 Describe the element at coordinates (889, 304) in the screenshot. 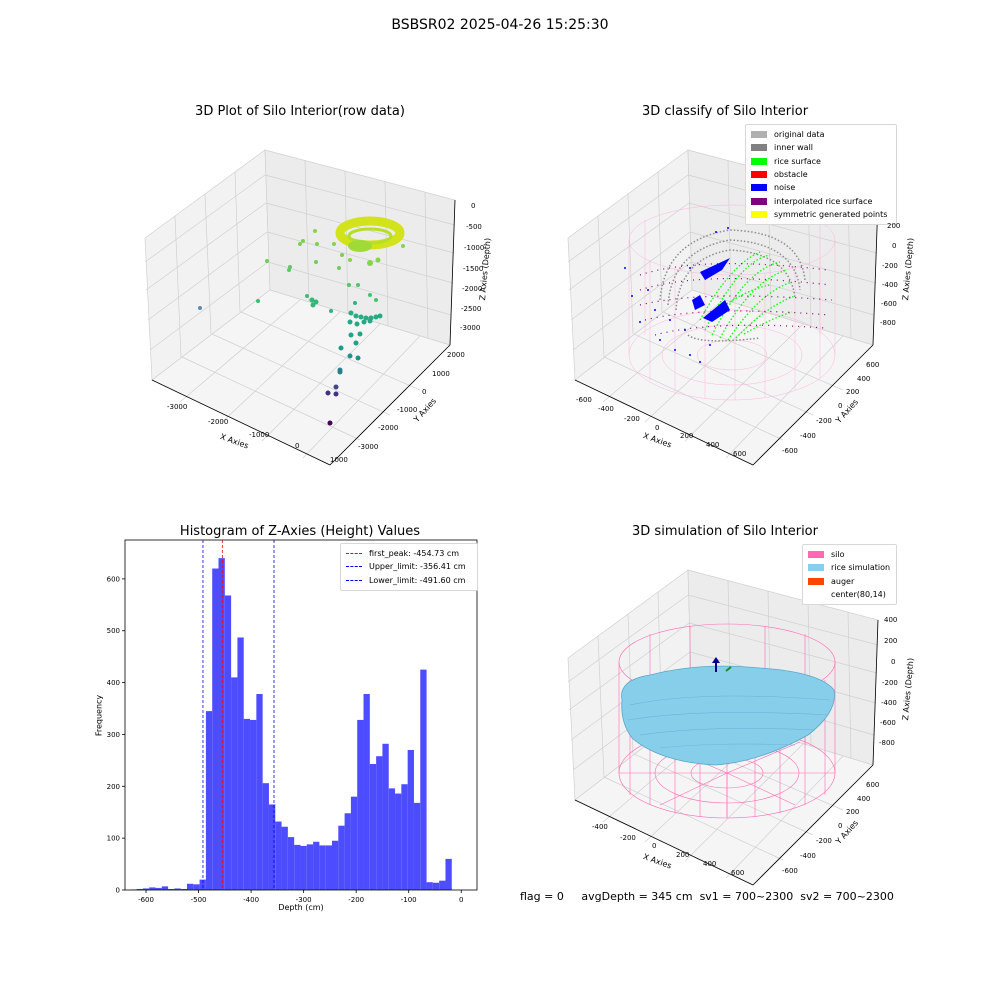

I see `p2-z-tick: -600` at that location.